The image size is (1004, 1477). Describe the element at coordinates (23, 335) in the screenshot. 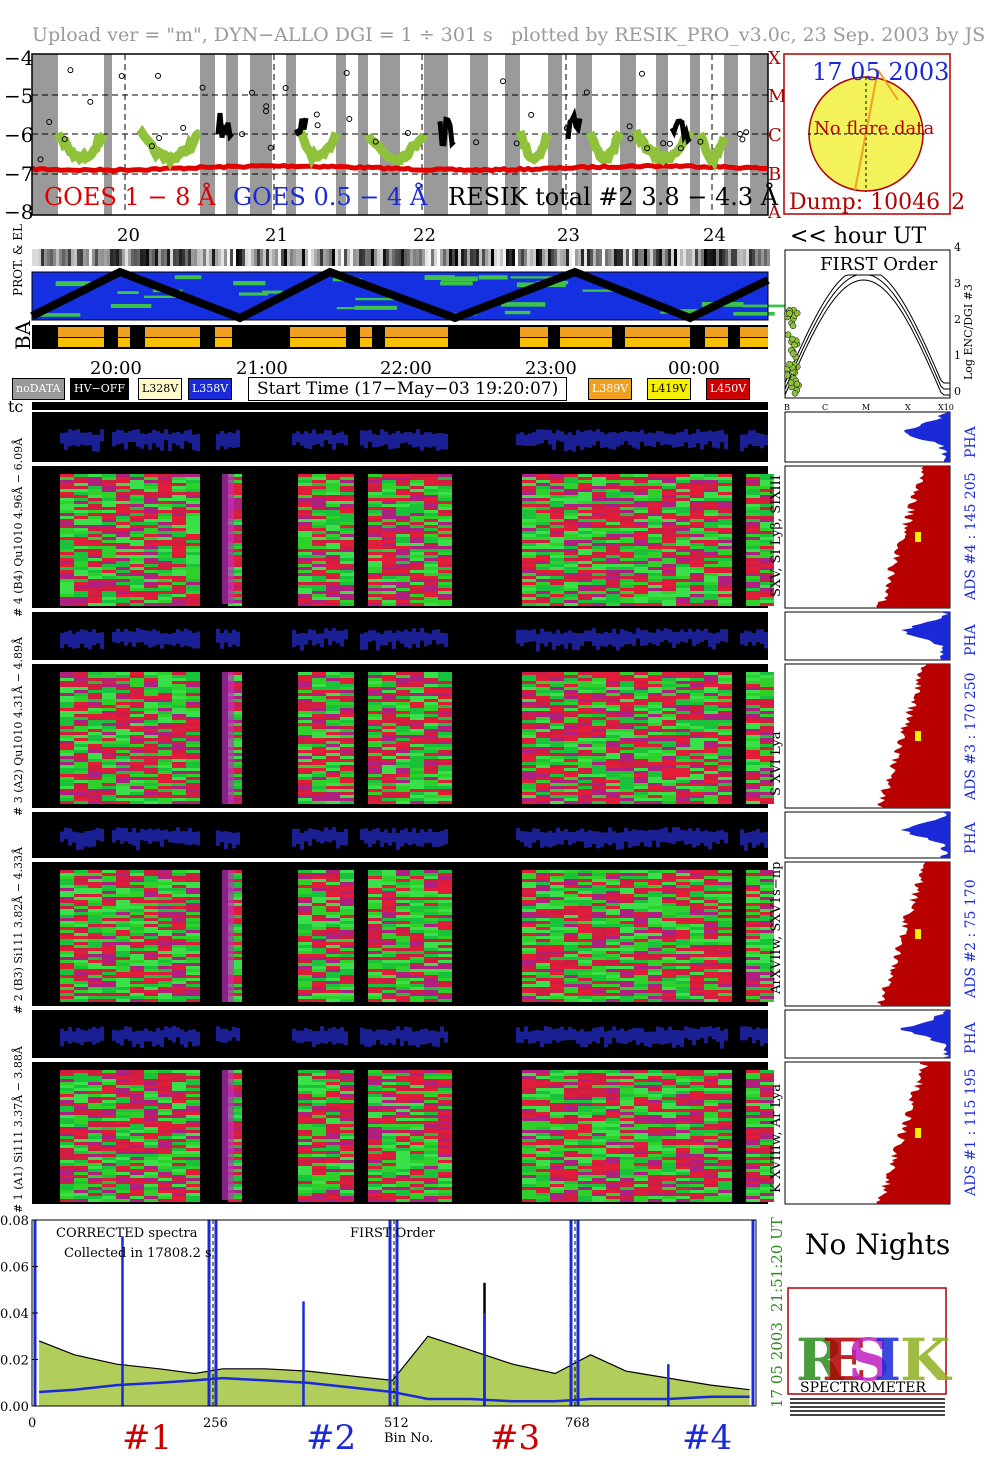

I see `ba-label: BA` at that location.